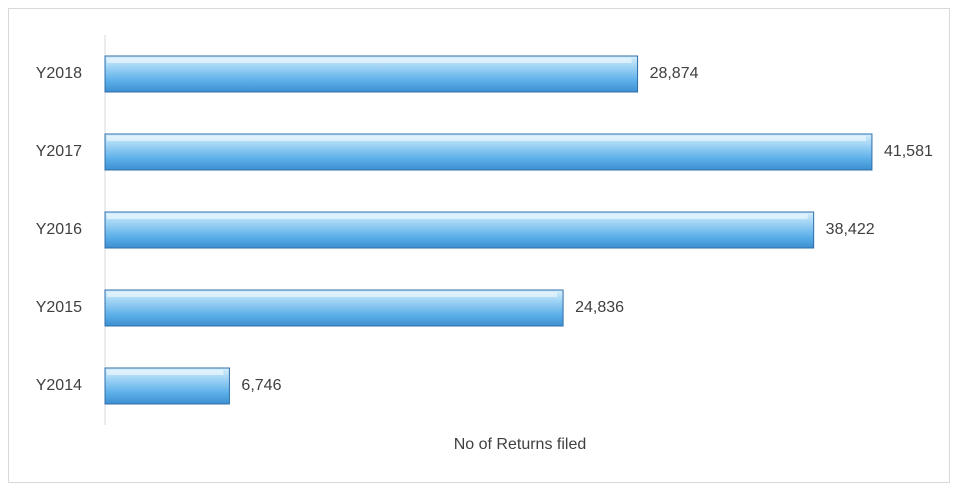 The height and width of the screenshot is (491, 958). I want to click on y-tick-label: Y2017, so click(59, 151).